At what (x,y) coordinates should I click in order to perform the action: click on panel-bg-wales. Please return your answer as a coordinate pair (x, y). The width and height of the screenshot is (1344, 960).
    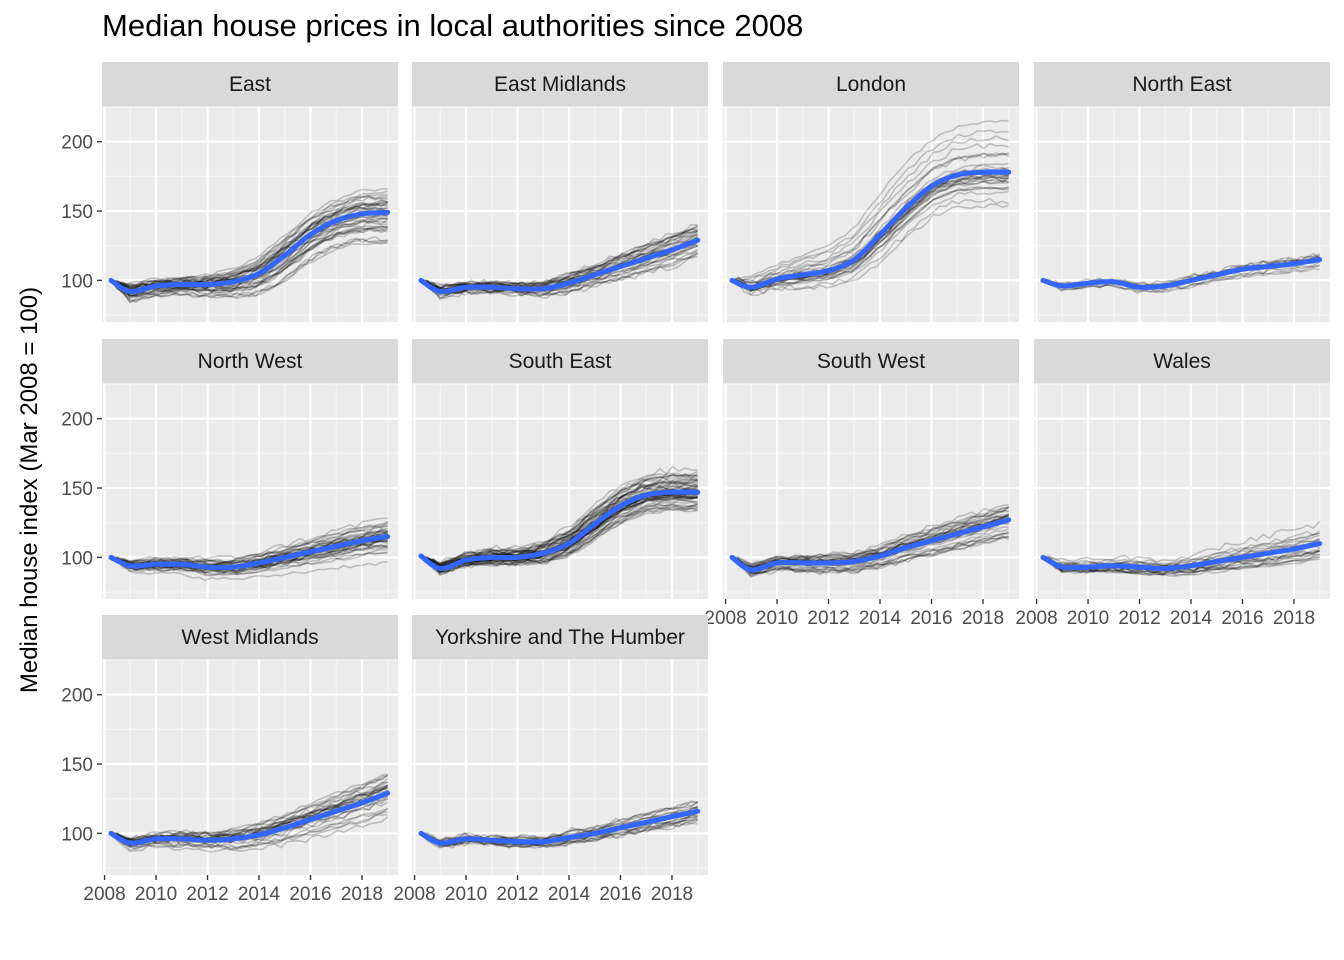
    Looking at the image, I should click on (1182, 491).